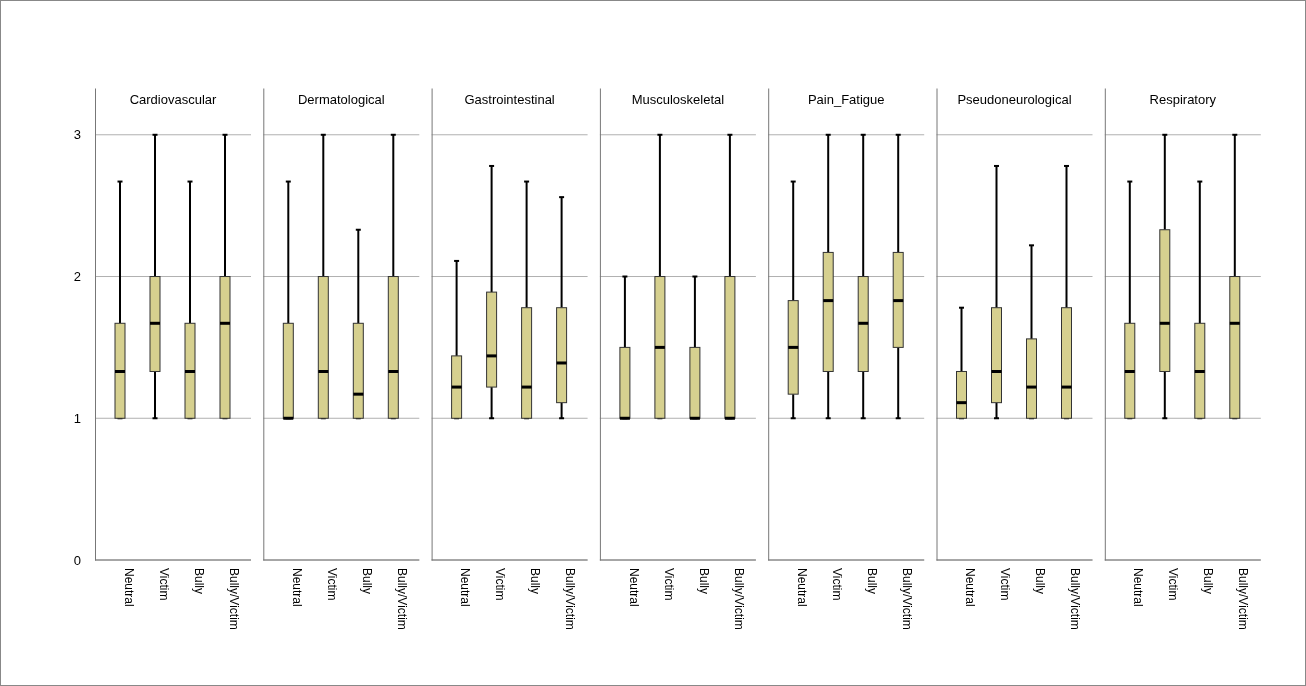  I want to click on y-tick-label: 0, so click(77, 560).